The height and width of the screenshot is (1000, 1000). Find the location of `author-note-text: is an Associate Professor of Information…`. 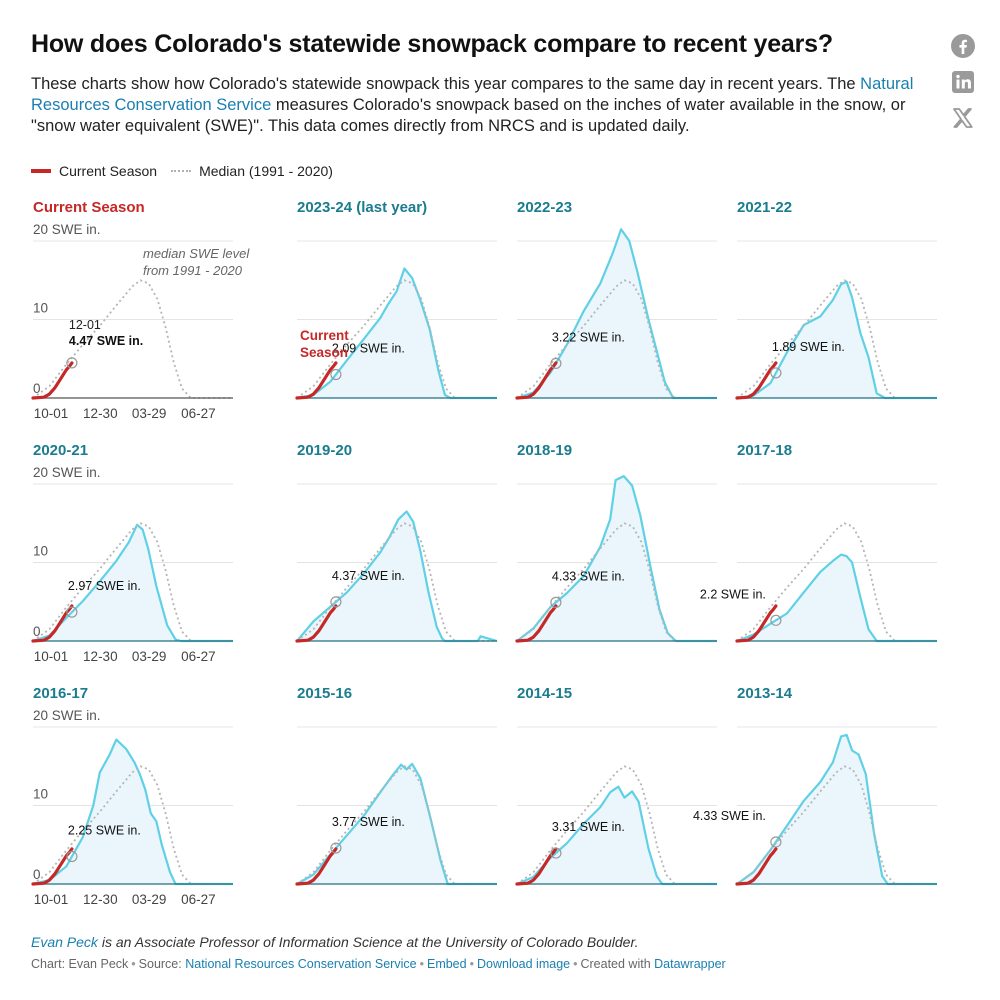

author-note-text: is an Associate Professor of Information… is located at coordinates (368, 942).